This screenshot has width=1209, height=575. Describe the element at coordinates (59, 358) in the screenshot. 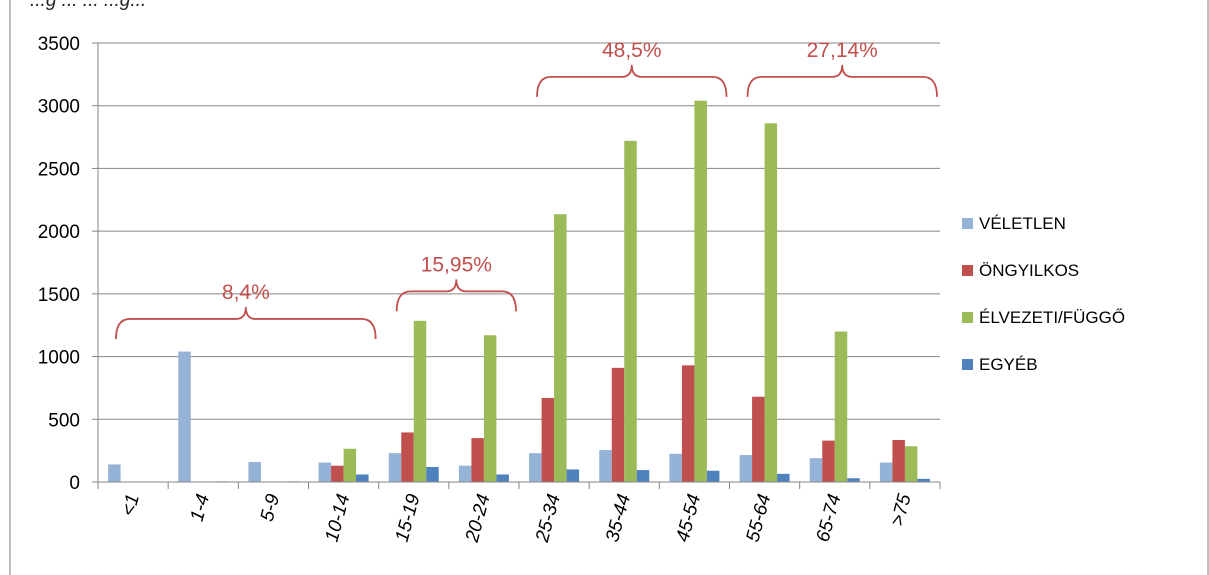

I see `y-tick-label: 1000` at that location.